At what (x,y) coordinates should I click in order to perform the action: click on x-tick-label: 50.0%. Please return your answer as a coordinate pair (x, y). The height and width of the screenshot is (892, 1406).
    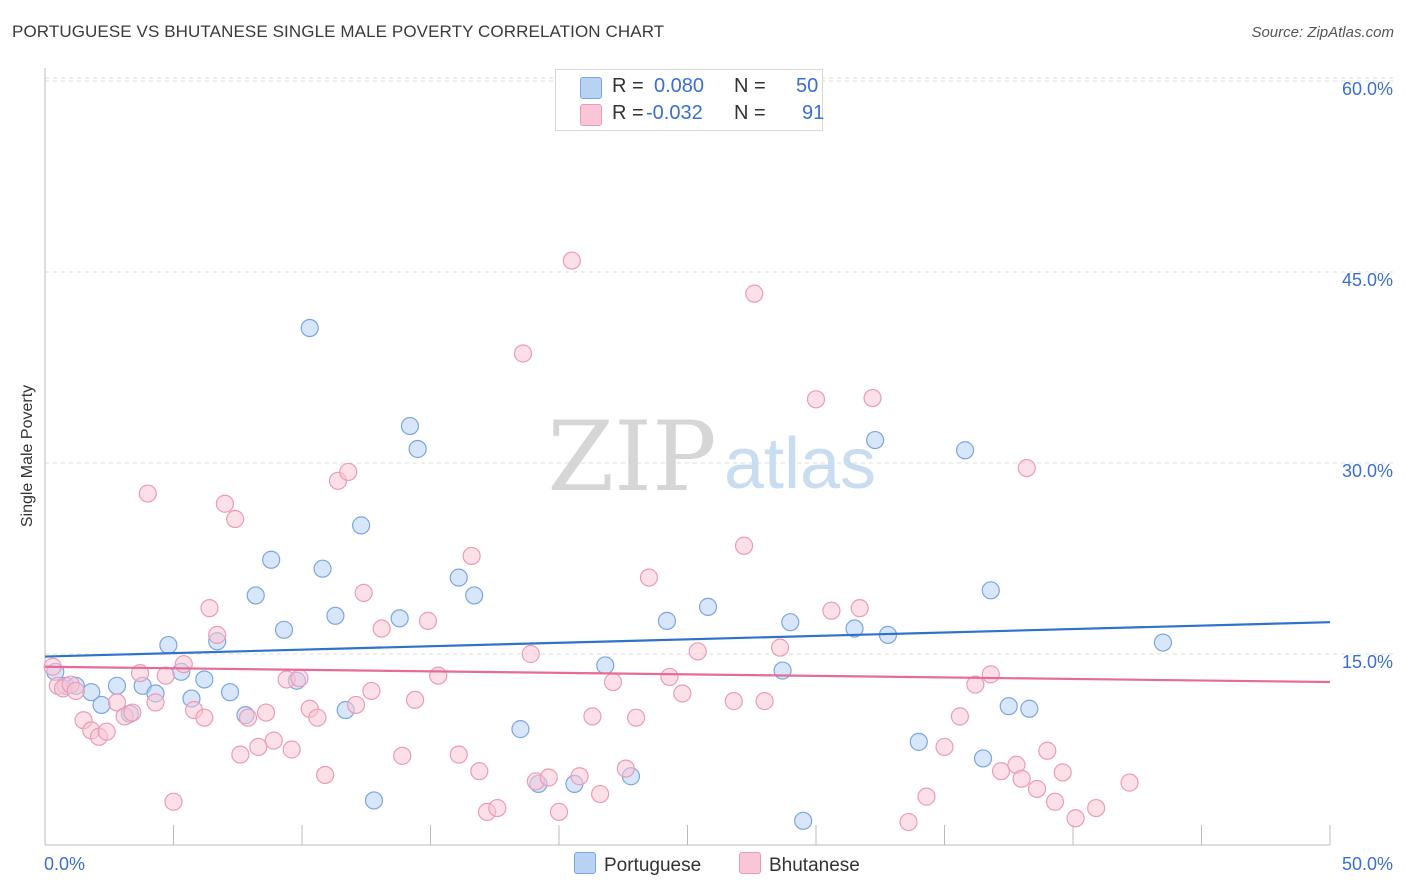
    Looking at the image, I should click on (1367, 864).